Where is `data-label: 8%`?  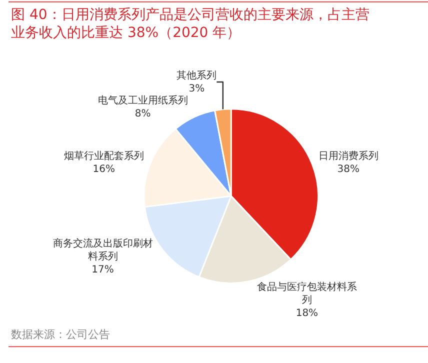 data-label: 8% is located at coordinates (142, 114).